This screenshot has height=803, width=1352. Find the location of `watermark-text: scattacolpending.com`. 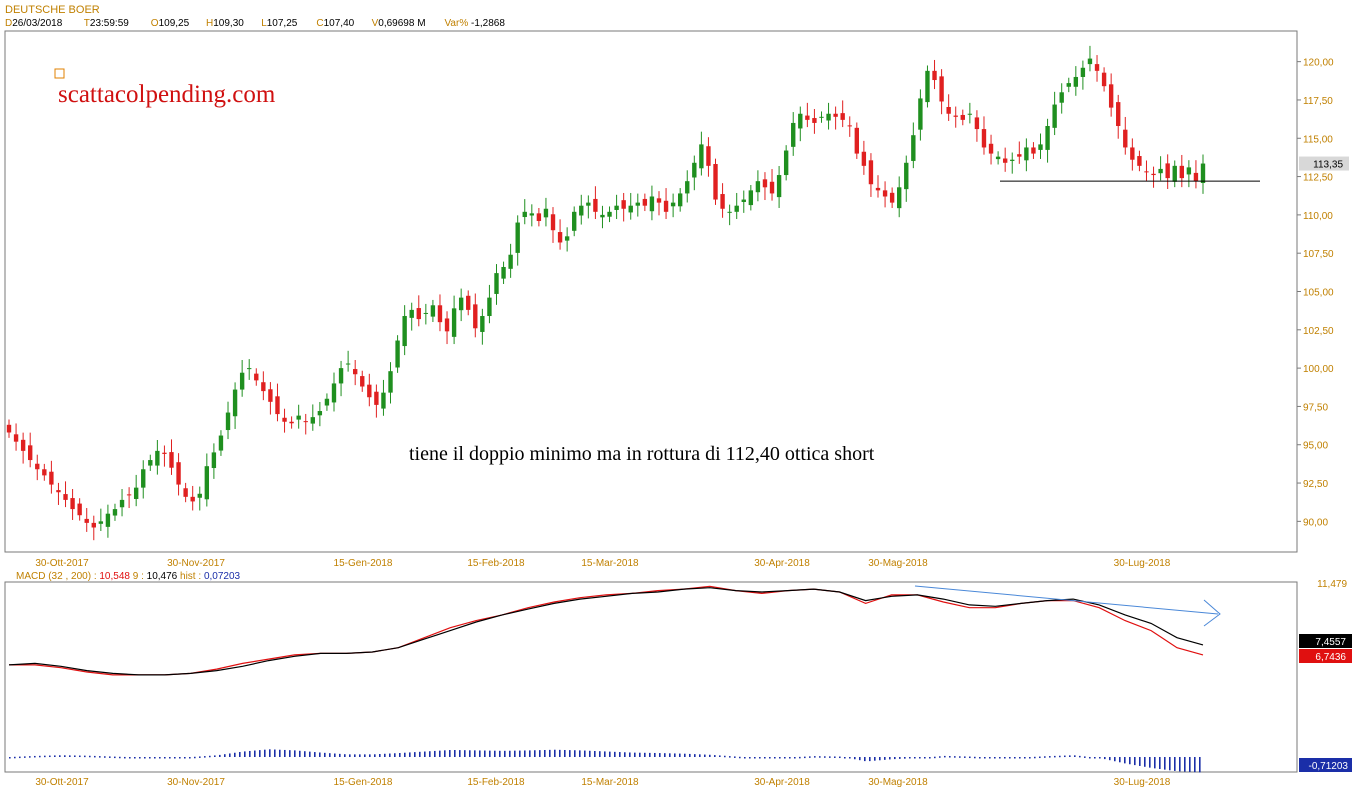

watermark-text: scattacolpending.com is located at coordinates (167, 94).